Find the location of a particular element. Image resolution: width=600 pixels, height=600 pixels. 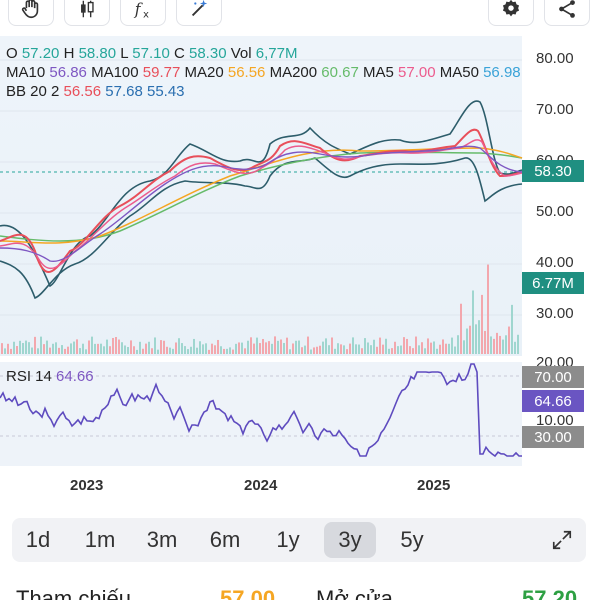

volume-value: 6,77M is located at coordinates (276, 53).